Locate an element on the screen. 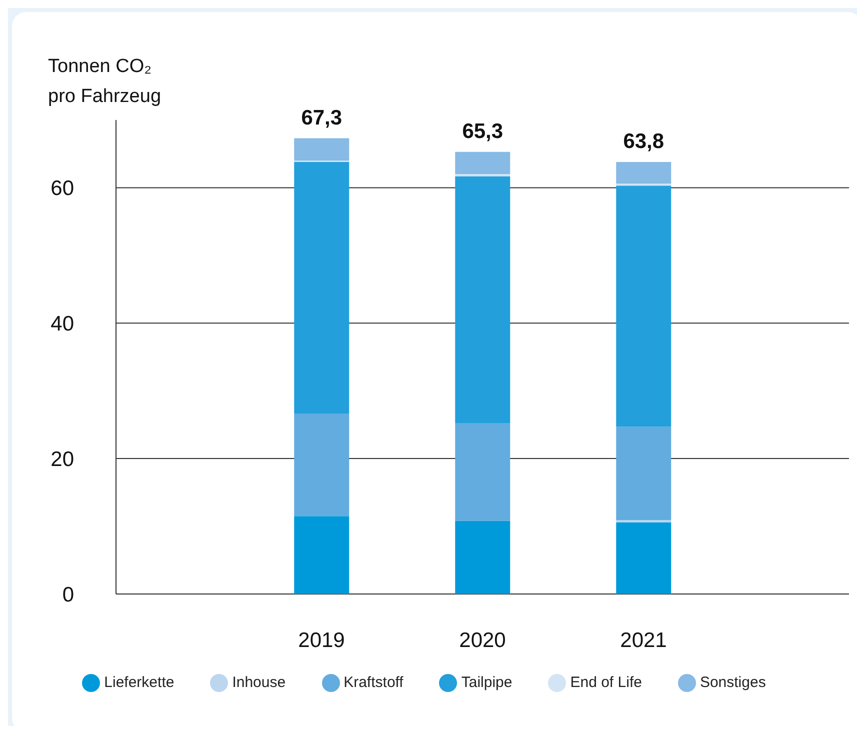 This screenshot has height=734, width=865. legend-label: Lieferkette is located at coordinates (139, 682).